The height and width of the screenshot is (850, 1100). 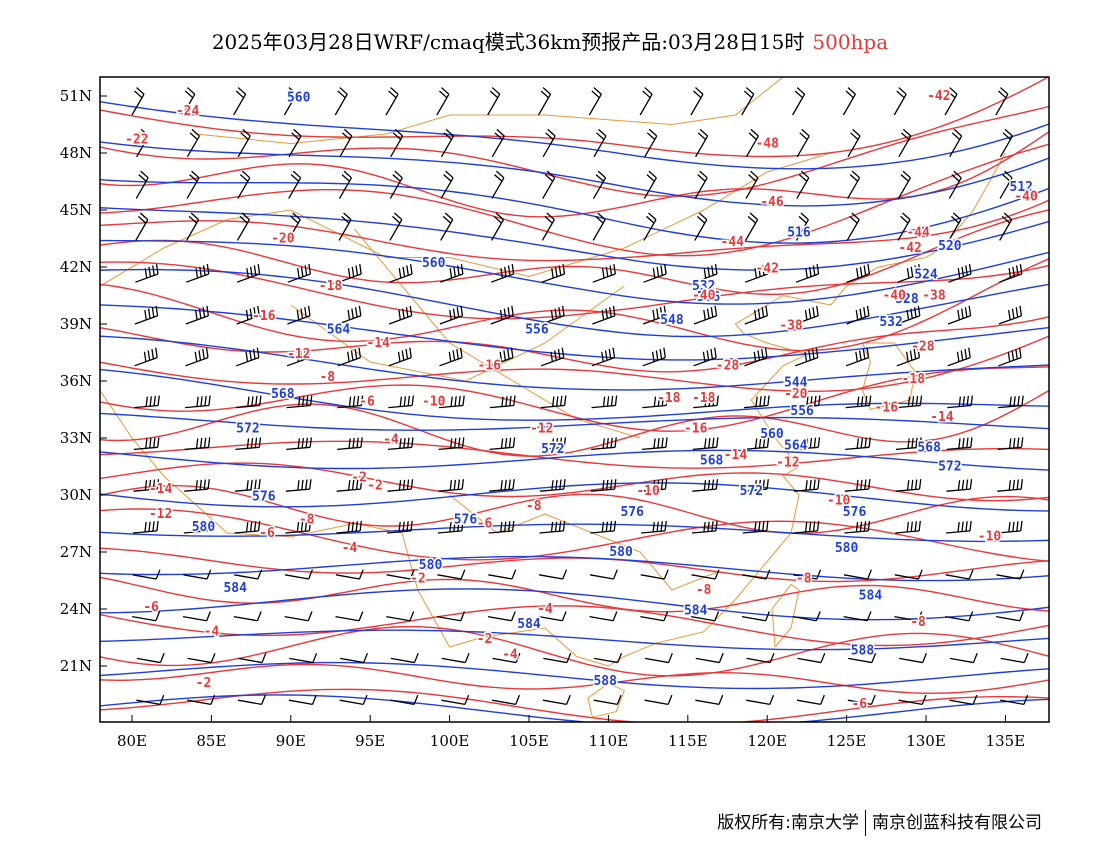 What do you see at coordinates (136, 140) in the screenshot?
I see `temperature-contour-label: -22` at bounding box center [136, 140].